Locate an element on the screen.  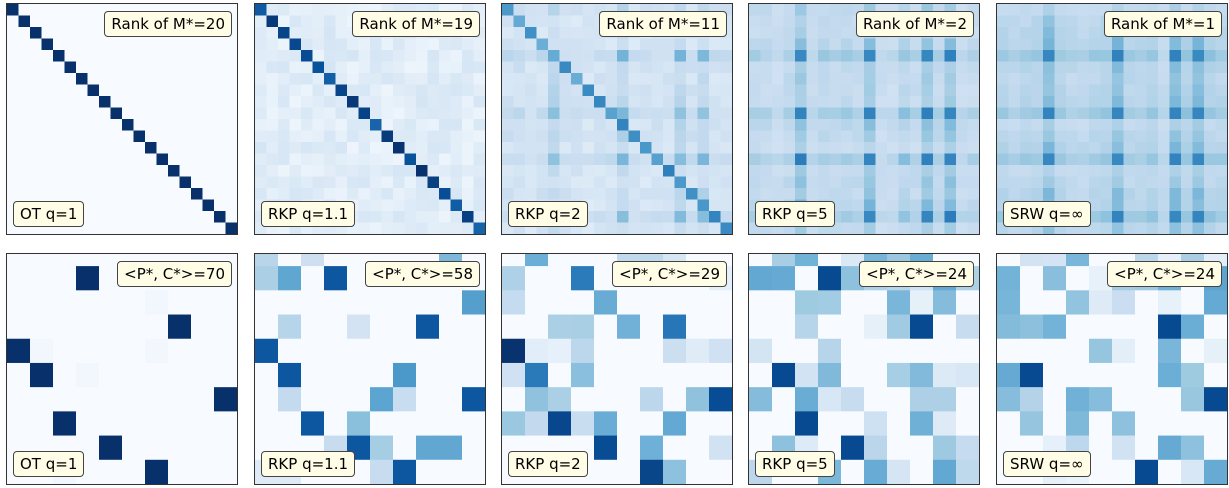
cost-label: <P*, C*>=24 is located at coordinates (1164, 274).